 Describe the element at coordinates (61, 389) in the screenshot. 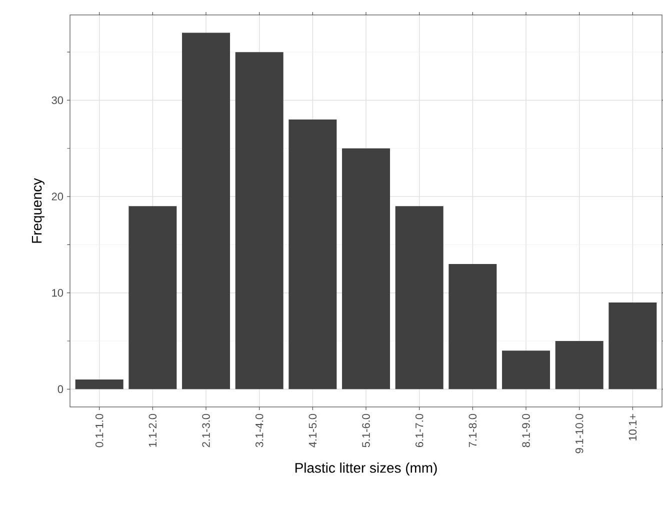

I see `y-tick-label: 0` at that location.